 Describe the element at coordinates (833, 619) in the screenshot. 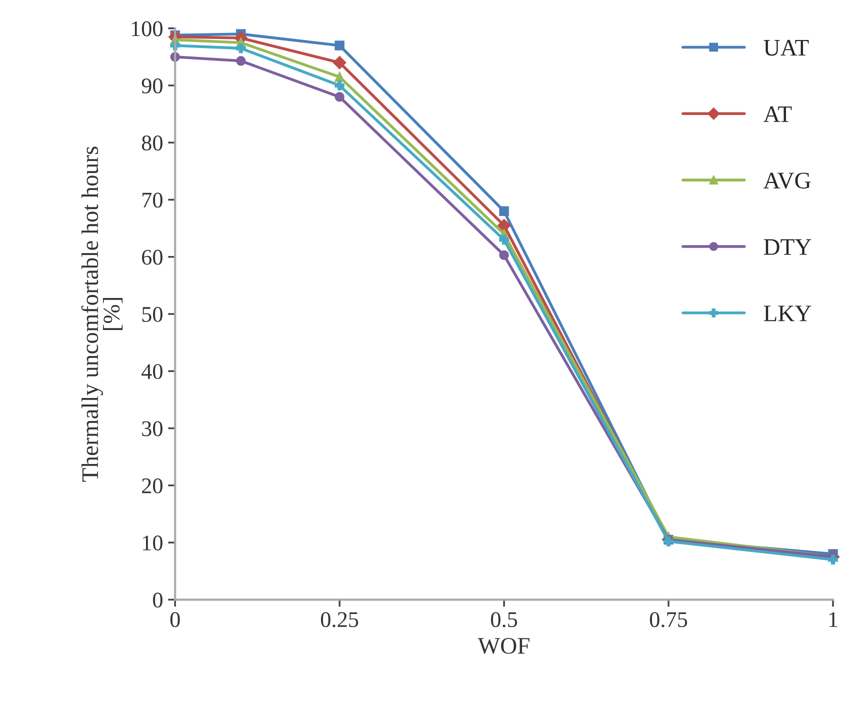

I see `x-tick-label: 1` at that location.